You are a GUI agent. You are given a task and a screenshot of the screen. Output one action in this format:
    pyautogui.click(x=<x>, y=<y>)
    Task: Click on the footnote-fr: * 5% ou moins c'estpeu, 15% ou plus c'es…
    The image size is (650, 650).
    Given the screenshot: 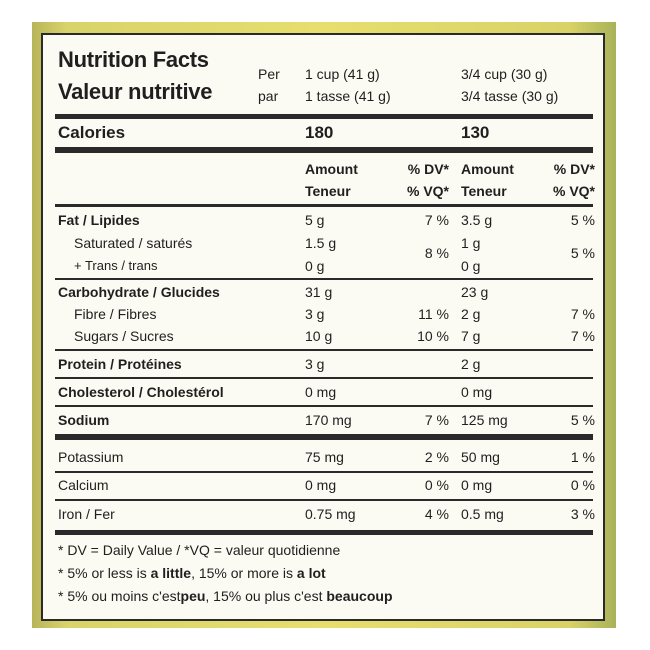 What is the action you would take?
    pyautogui.click(x=225, y=596)
    